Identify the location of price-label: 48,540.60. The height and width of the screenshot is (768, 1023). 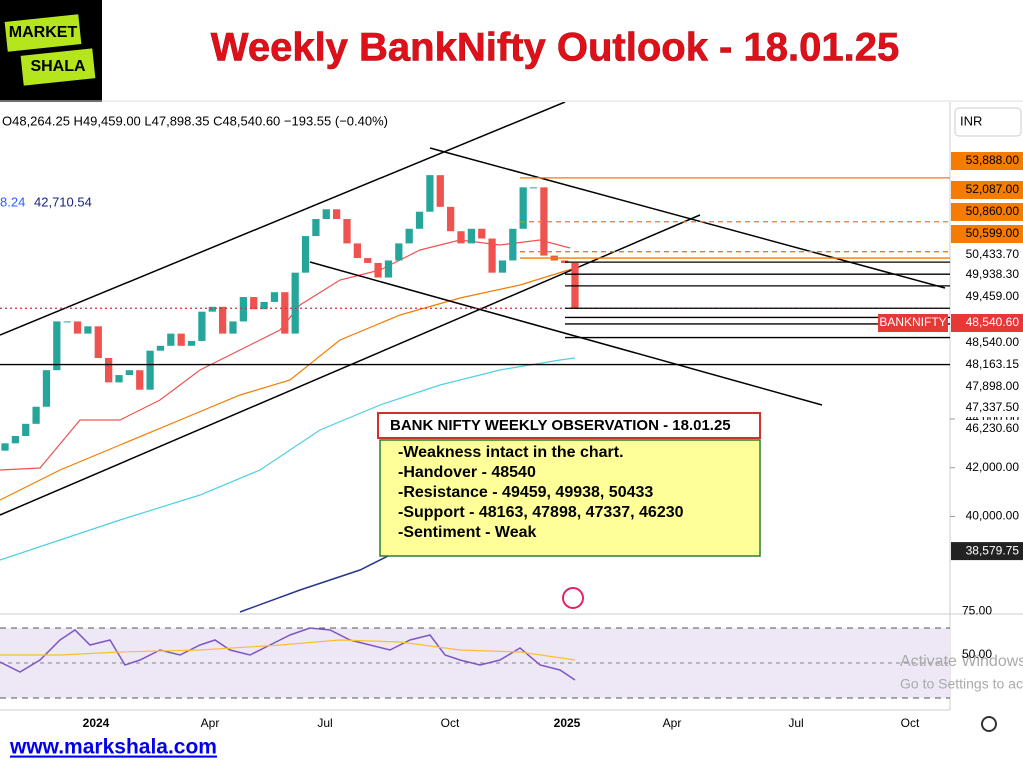
(993, 322).